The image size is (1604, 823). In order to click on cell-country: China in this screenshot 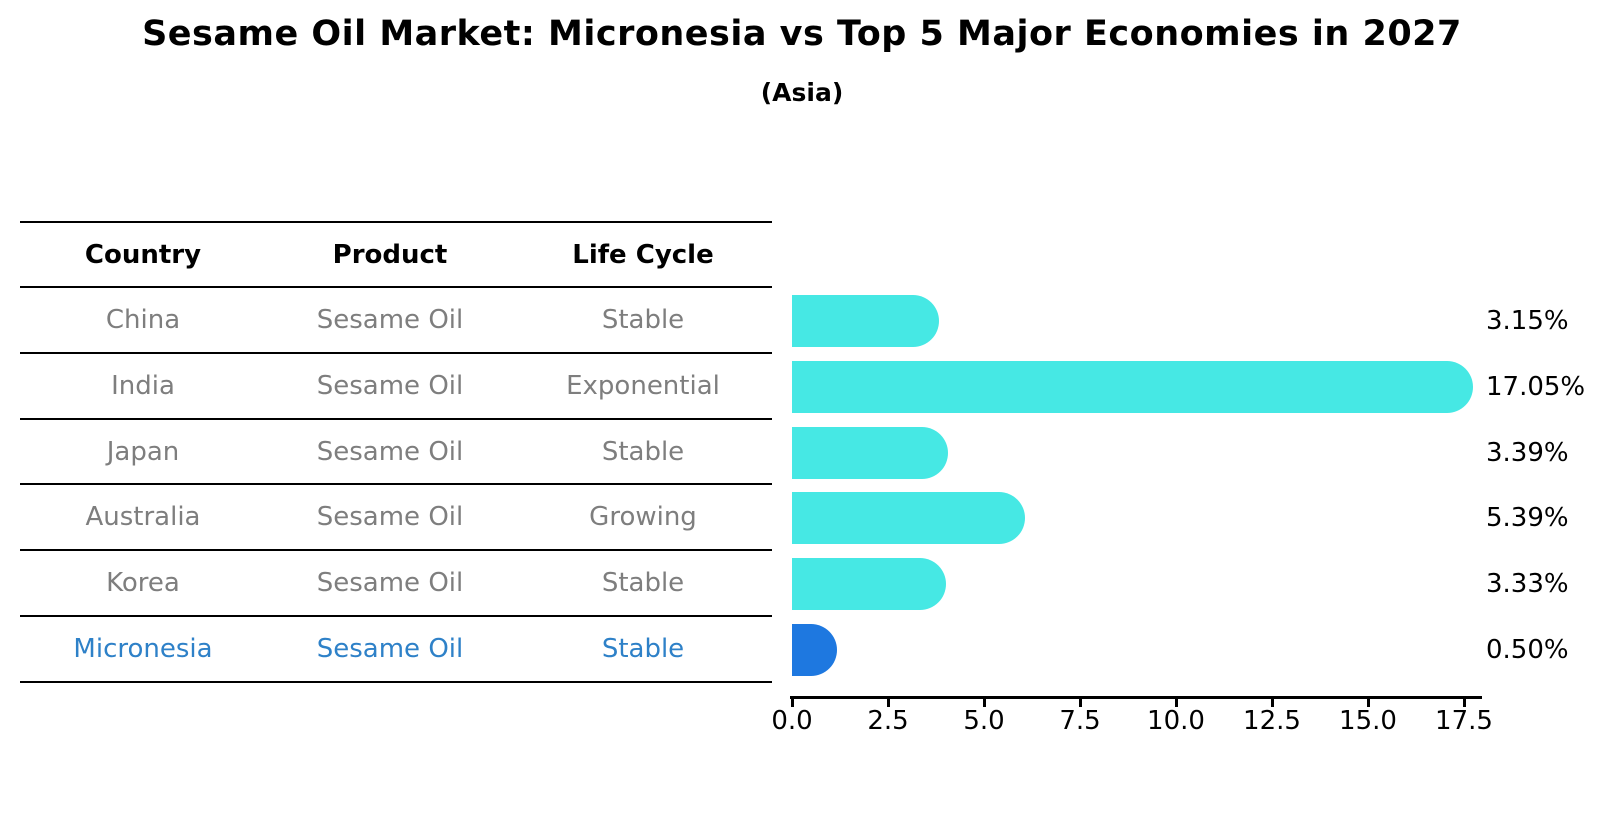, I will do `click(143, 319)`.